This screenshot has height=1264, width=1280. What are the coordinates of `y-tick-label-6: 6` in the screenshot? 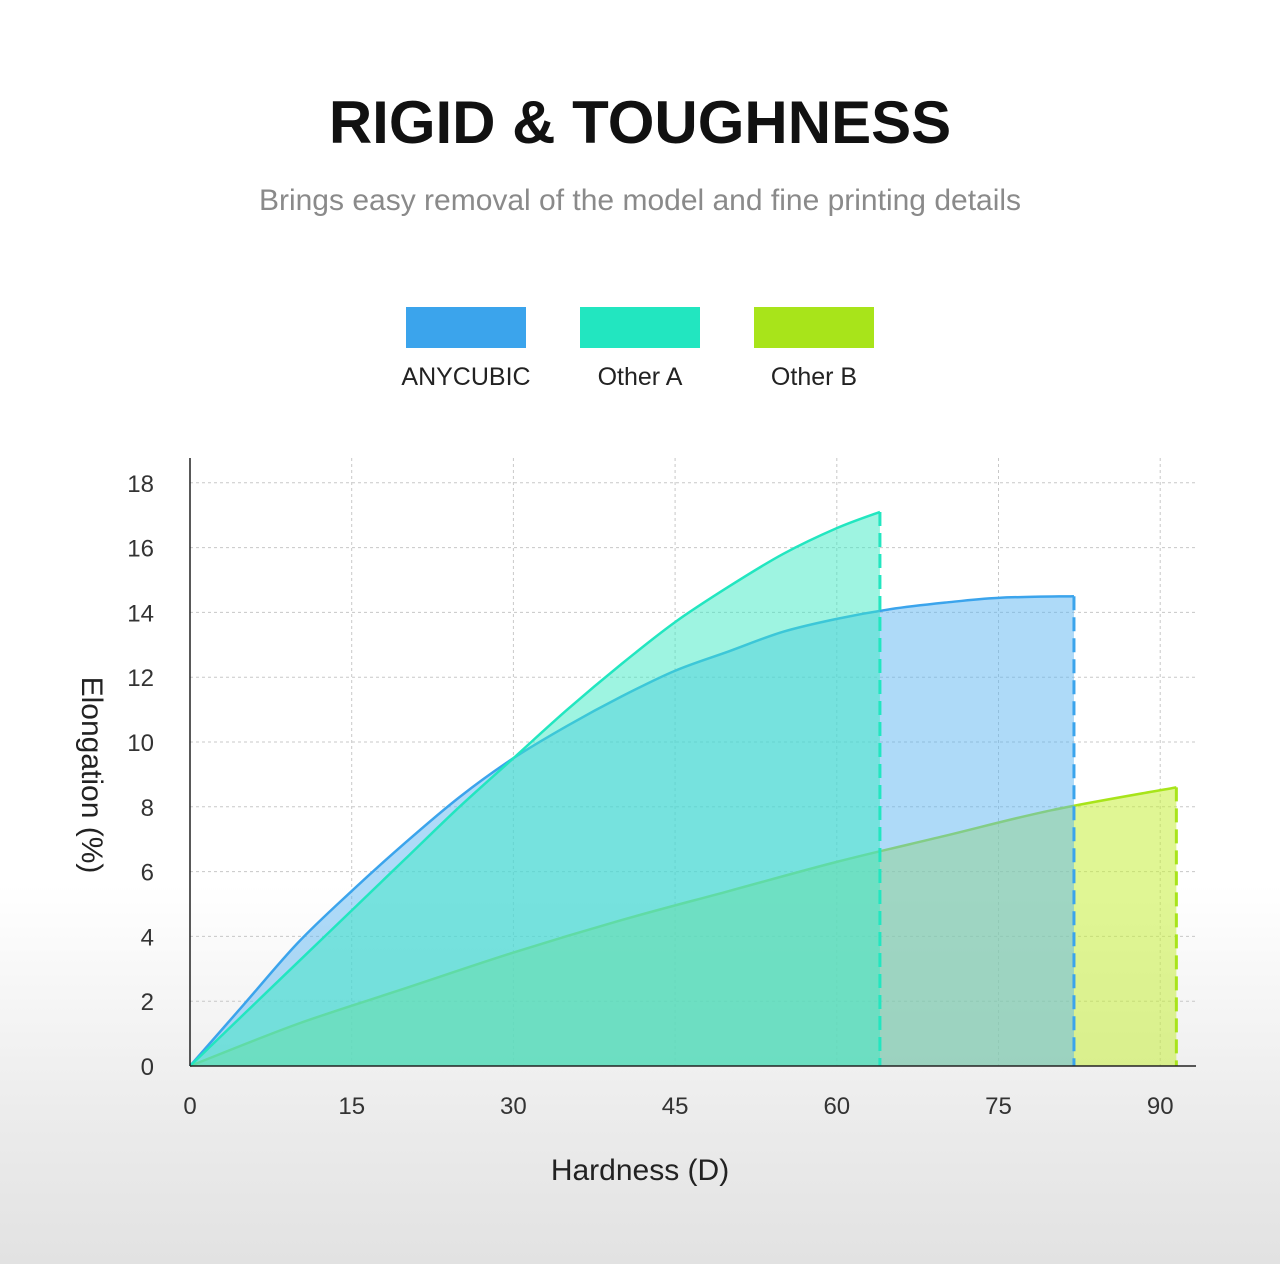 It's located at (147, 873).